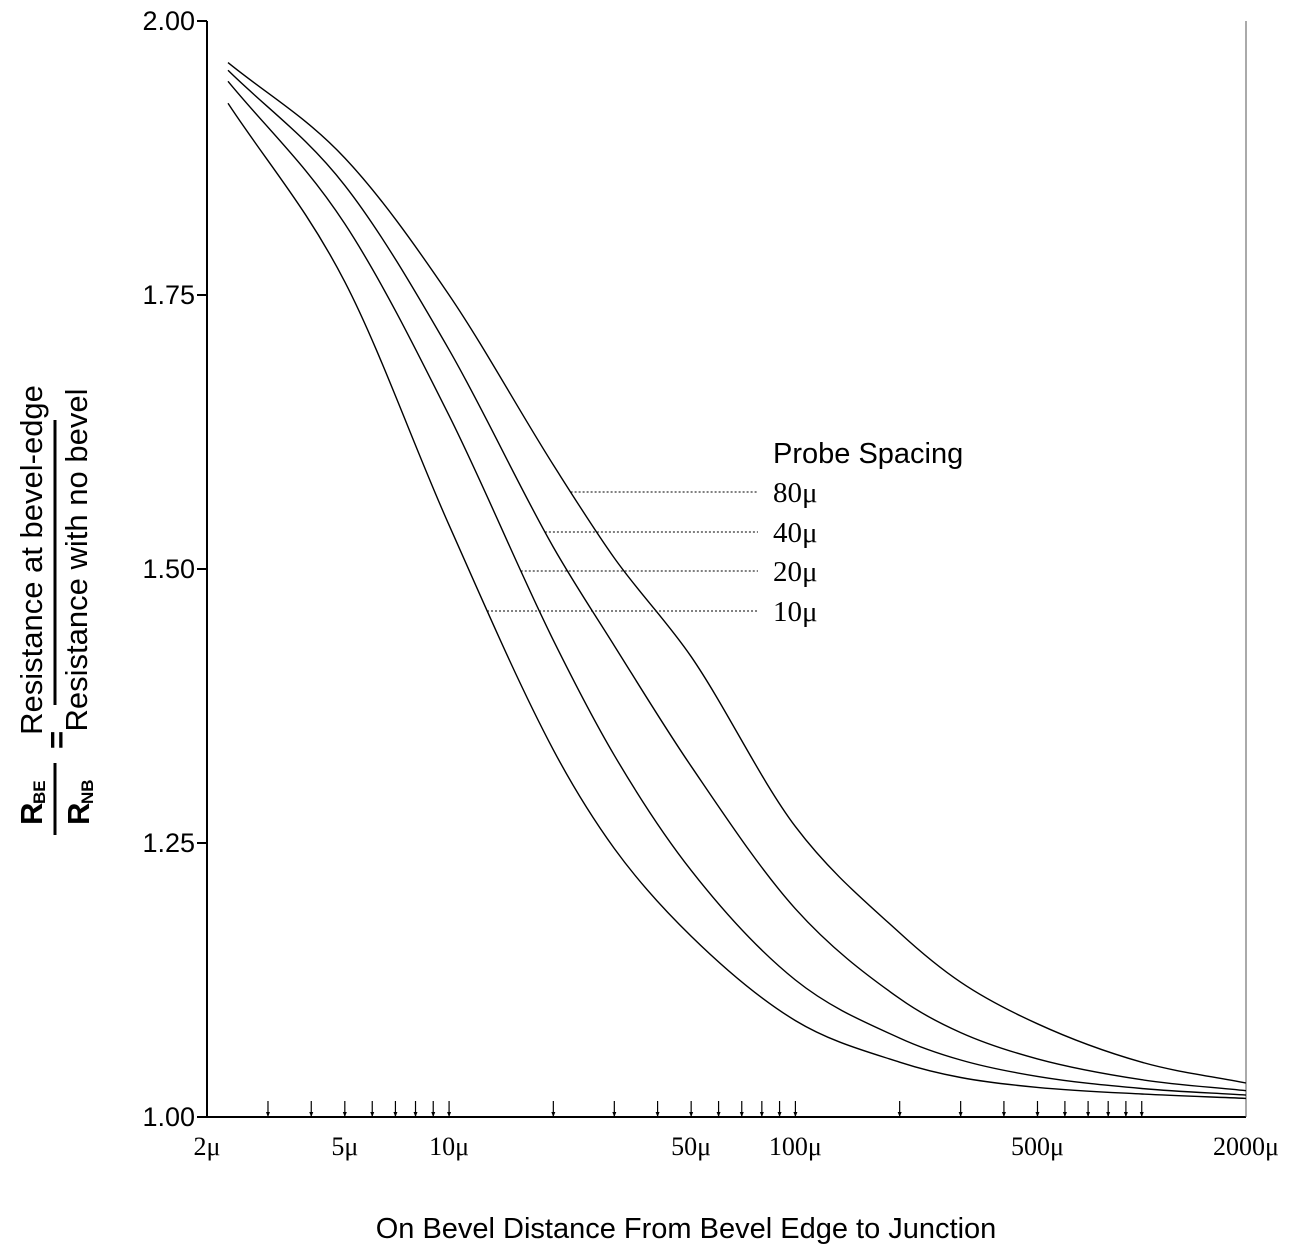  What do you see at coordinates (449, 1146) in the screenshot?
I see `x-tick-label: 10μ` at bounding box center [449, 1146].